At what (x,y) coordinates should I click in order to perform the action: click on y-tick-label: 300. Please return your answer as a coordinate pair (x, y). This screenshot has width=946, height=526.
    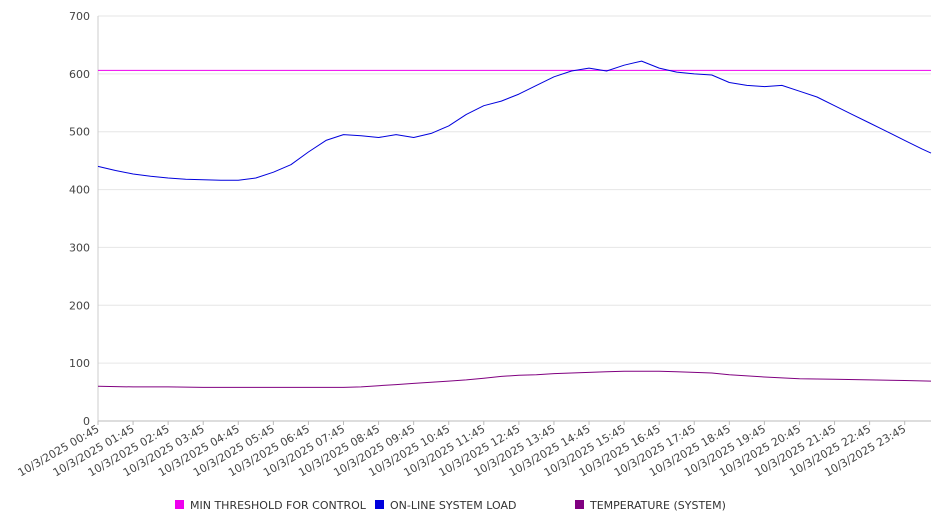
    Looking at the image, I should click on (79, 247).